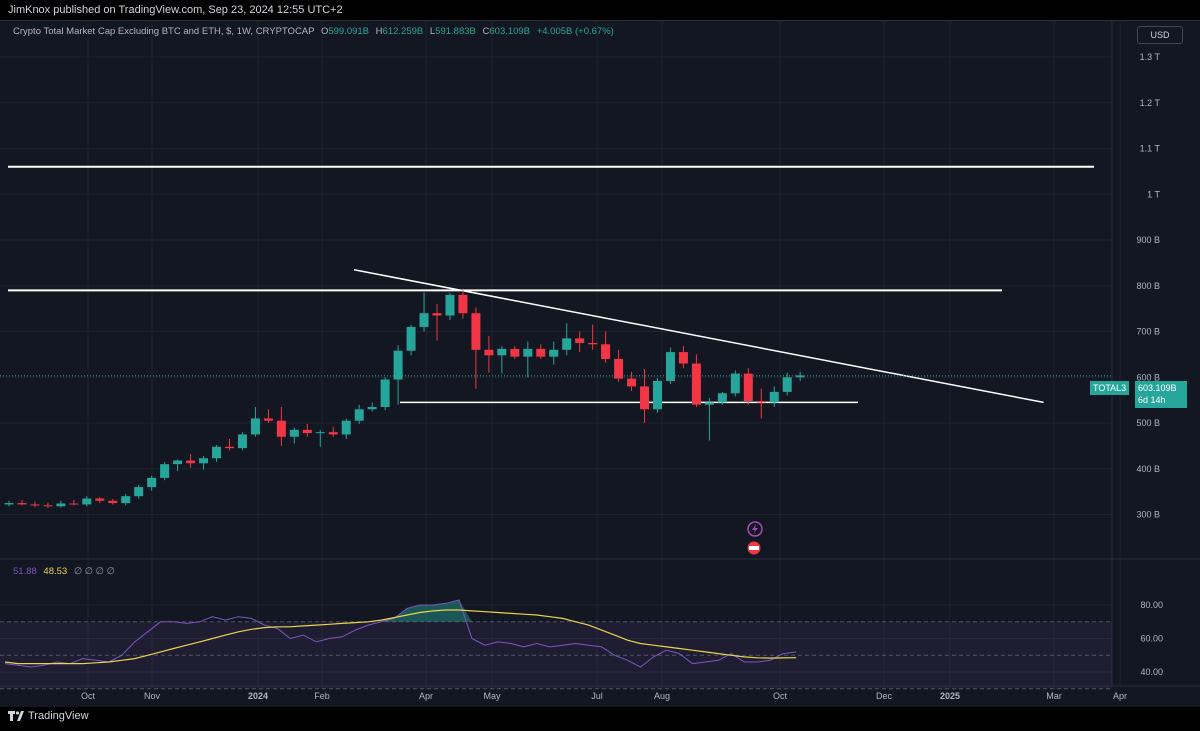 This screenshot has width=1200, height=731. I want to click on rsi-axis: 40.00 60.00 80.00, so click(1151, 638).